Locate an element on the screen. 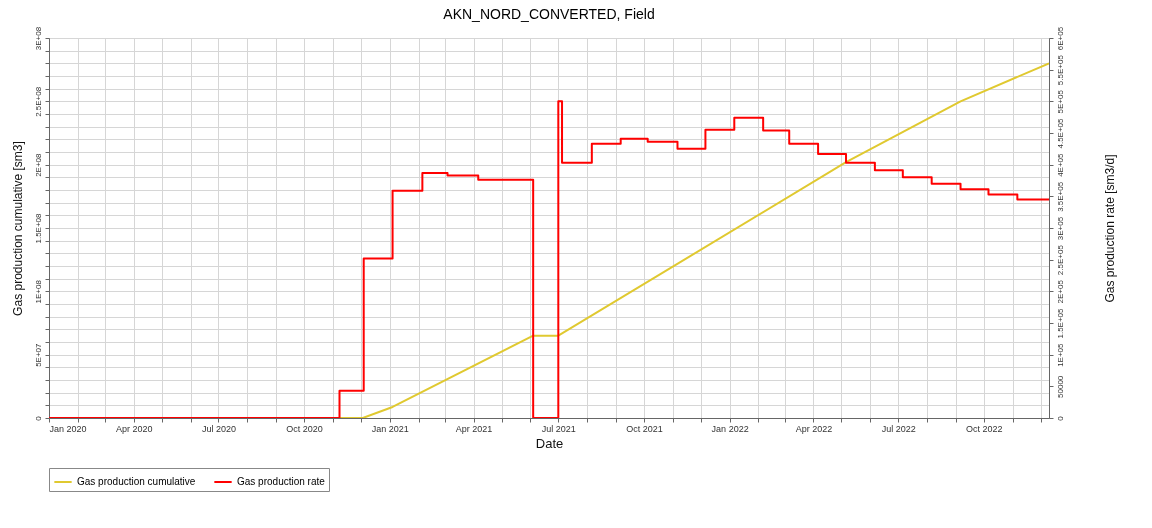 The width and height of the screenshot is (1152, 528). chart-title: AKN_NORD_CONVERTED, Field is located at coordinates (549, 14).